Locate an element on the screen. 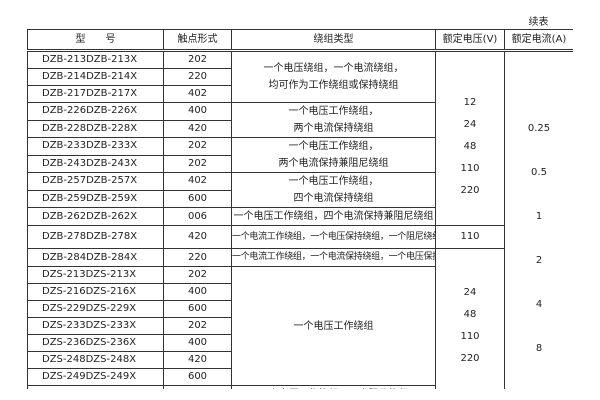  model-number-x: DZS-216X is located at coordinates (111, 291).